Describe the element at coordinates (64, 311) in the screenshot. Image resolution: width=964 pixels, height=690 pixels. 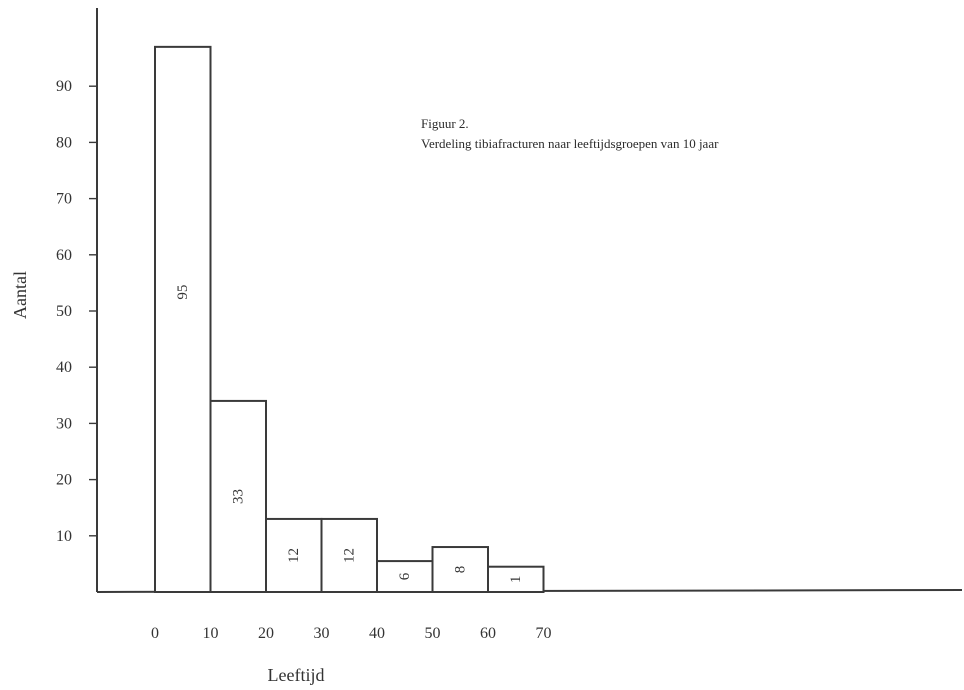
I see `y-tick-label: 50` at that location.